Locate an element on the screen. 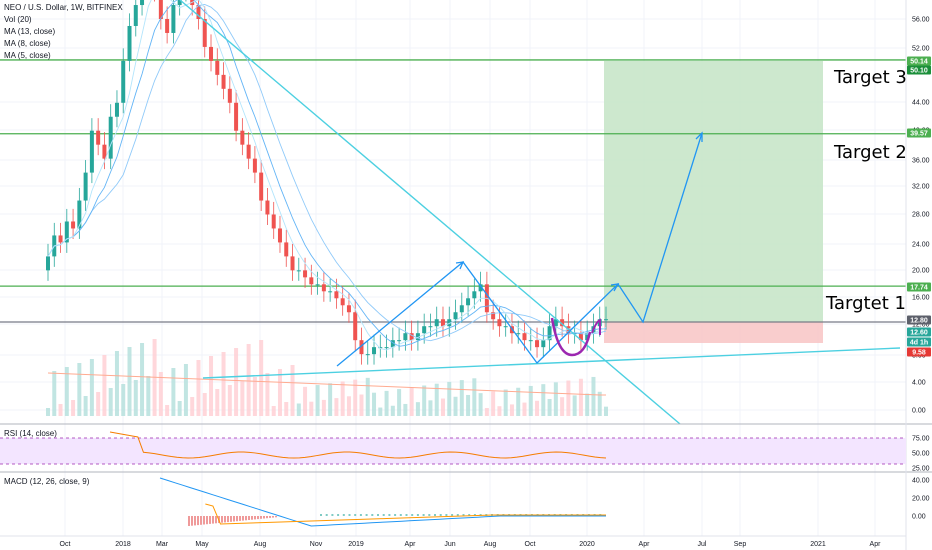  price-tick-label: 12.00 is located at coordinates (921, 325).